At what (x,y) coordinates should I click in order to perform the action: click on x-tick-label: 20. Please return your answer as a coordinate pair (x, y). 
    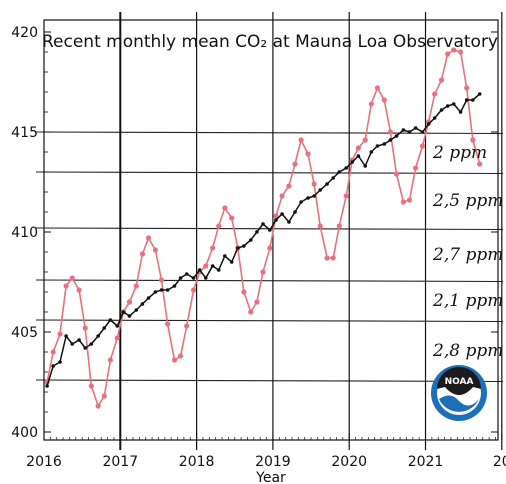
    Looking at the image, I should click on (499, 462).